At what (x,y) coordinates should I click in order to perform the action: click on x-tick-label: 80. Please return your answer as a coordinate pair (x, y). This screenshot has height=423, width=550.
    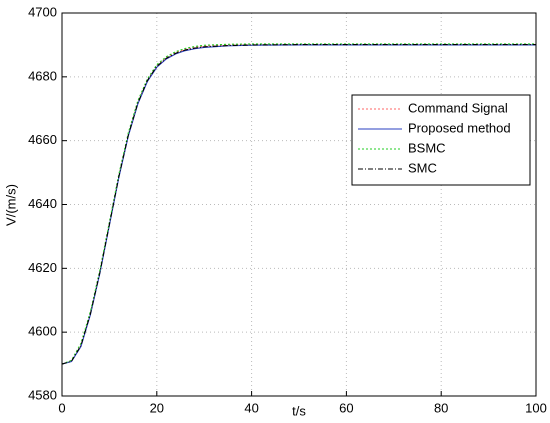
    Looking at the image, I should click on (441, 407).